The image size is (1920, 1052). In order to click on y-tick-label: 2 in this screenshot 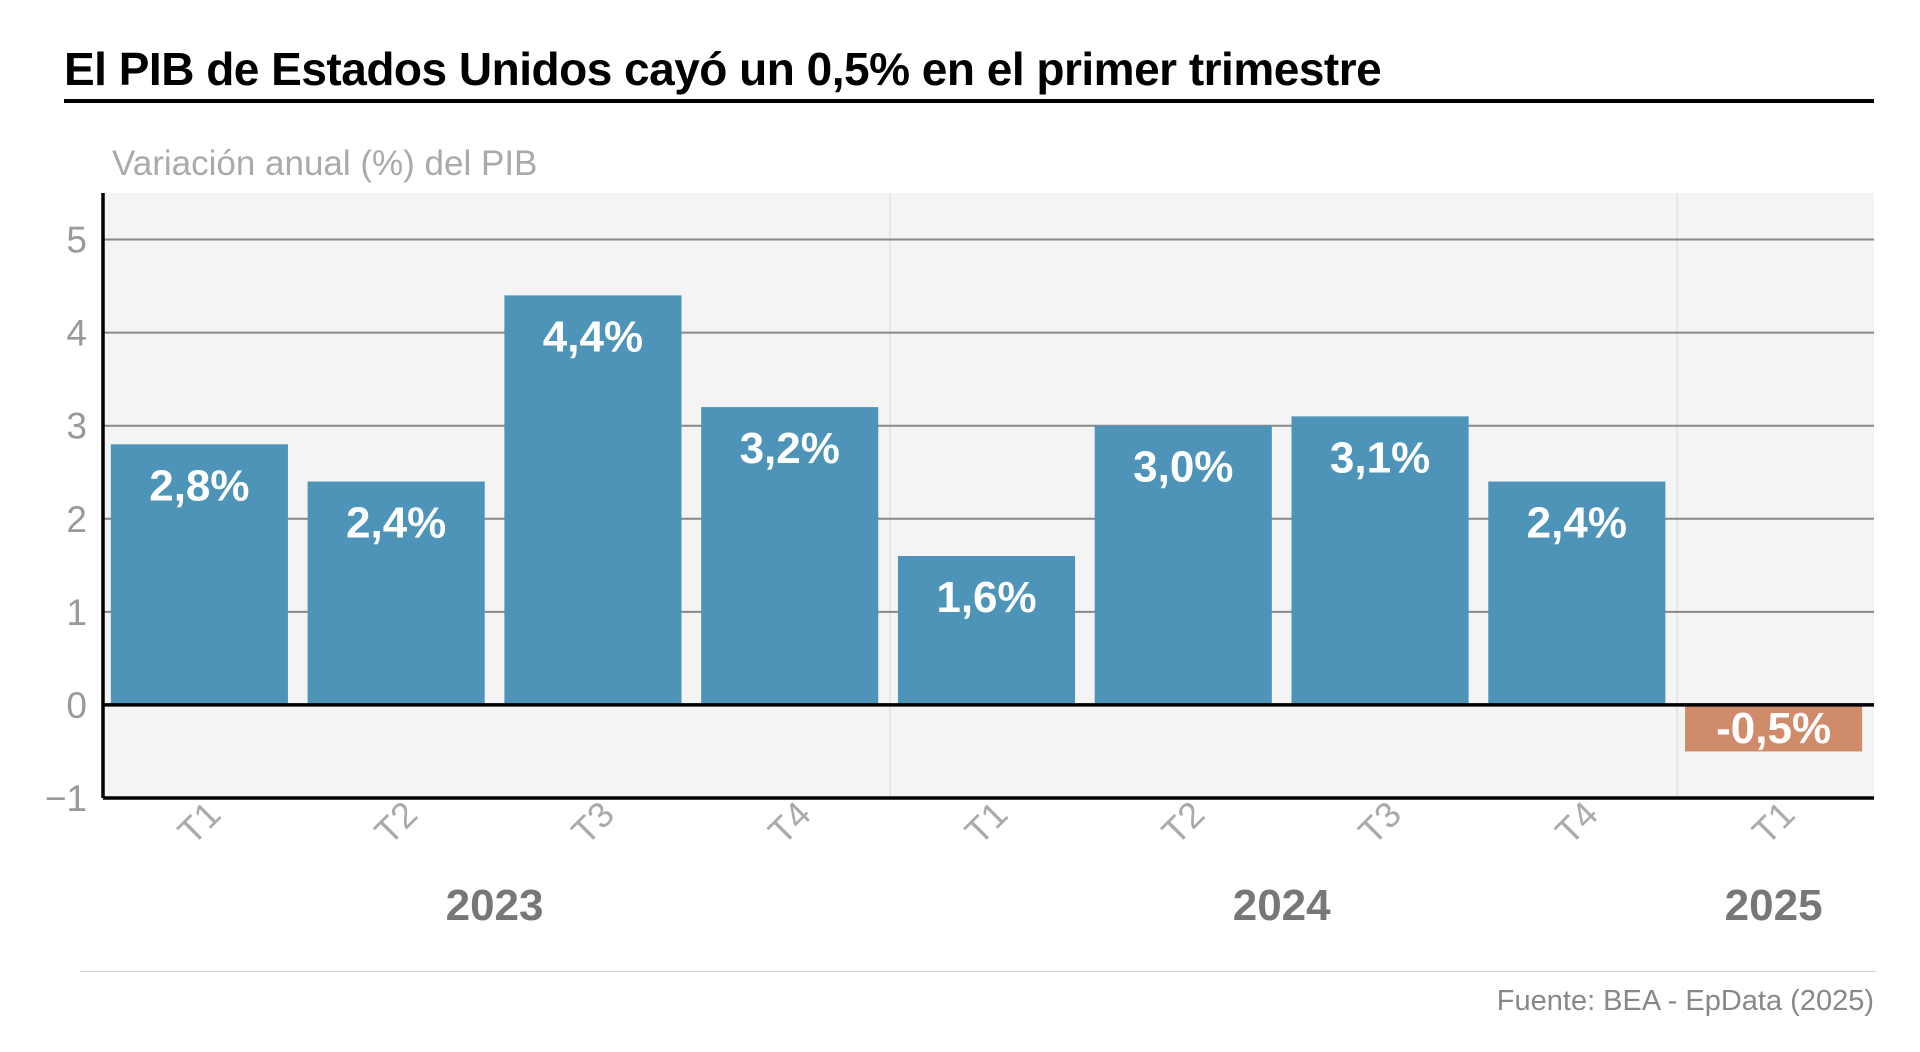, I will do `click(76, 519)`.